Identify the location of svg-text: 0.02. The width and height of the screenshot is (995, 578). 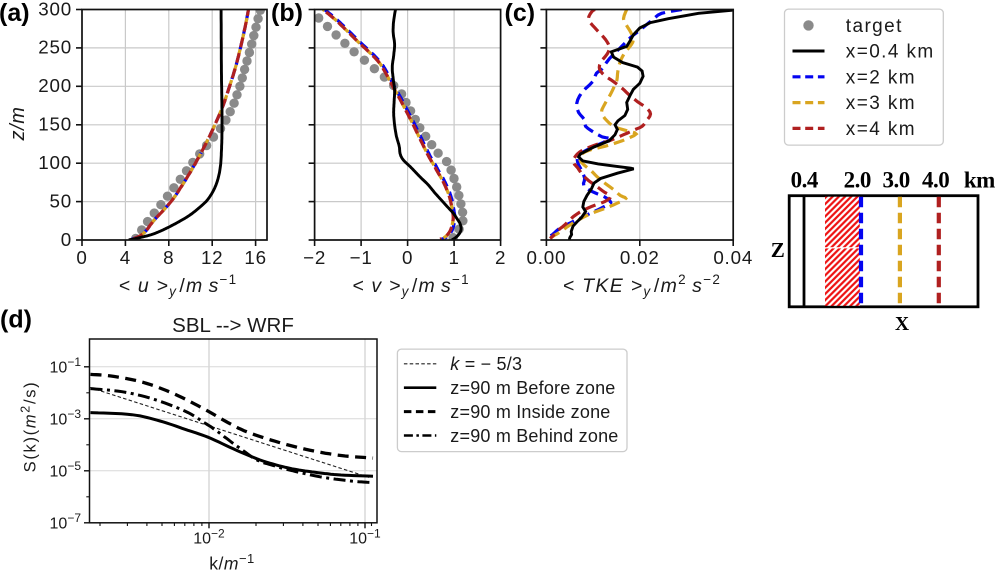
(640, 257).